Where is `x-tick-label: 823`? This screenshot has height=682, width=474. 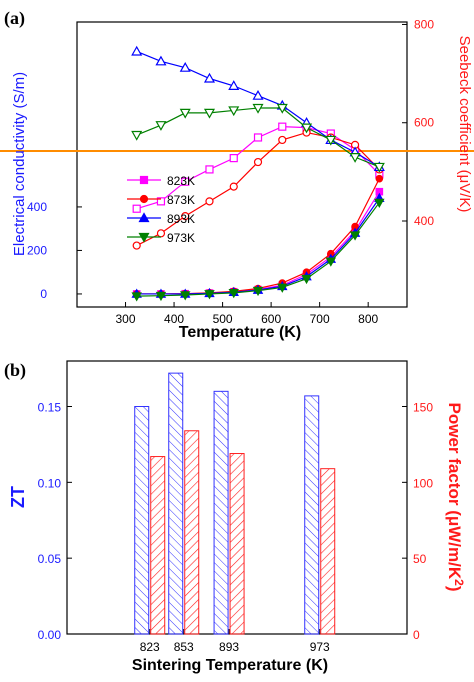 x-tick-label: 823 is located at coordinates (150, 647).